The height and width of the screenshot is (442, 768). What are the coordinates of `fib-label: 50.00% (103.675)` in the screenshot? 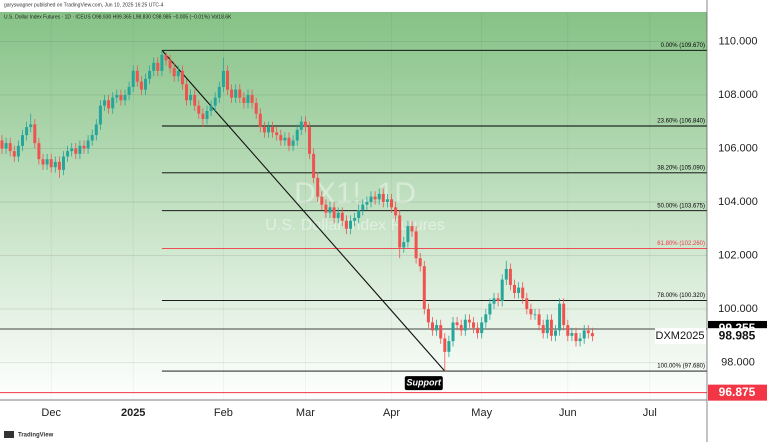 It's located at (681, 206).